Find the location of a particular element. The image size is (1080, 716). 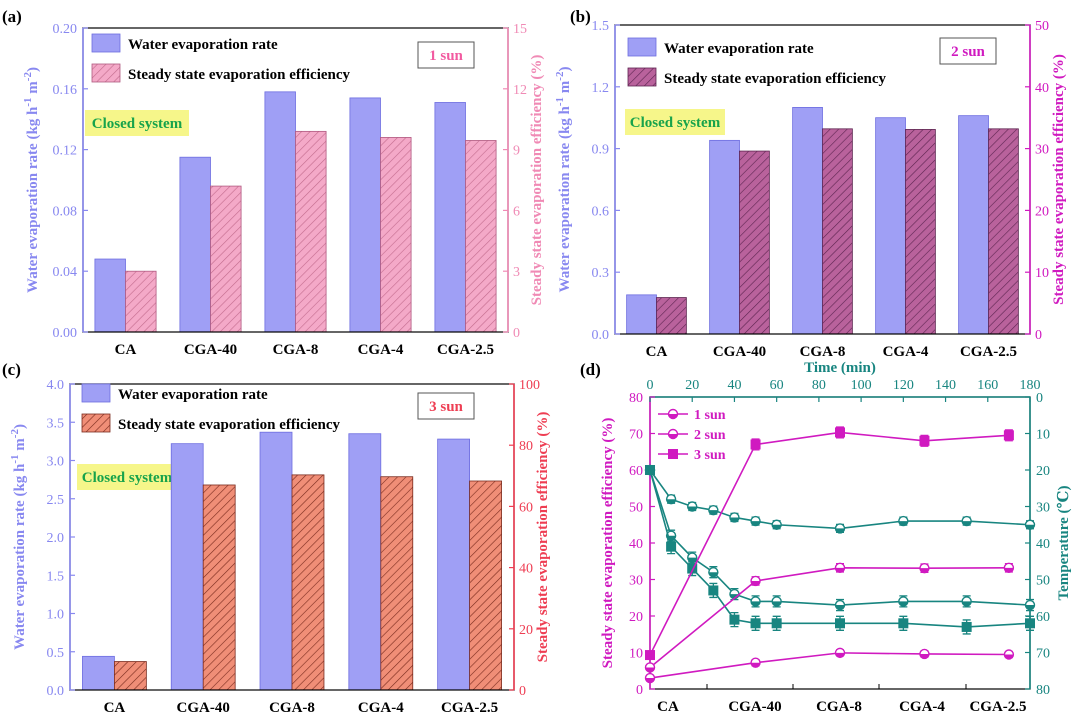

x-top-tick-label-5: 100 is located at coordinates (861, 385).